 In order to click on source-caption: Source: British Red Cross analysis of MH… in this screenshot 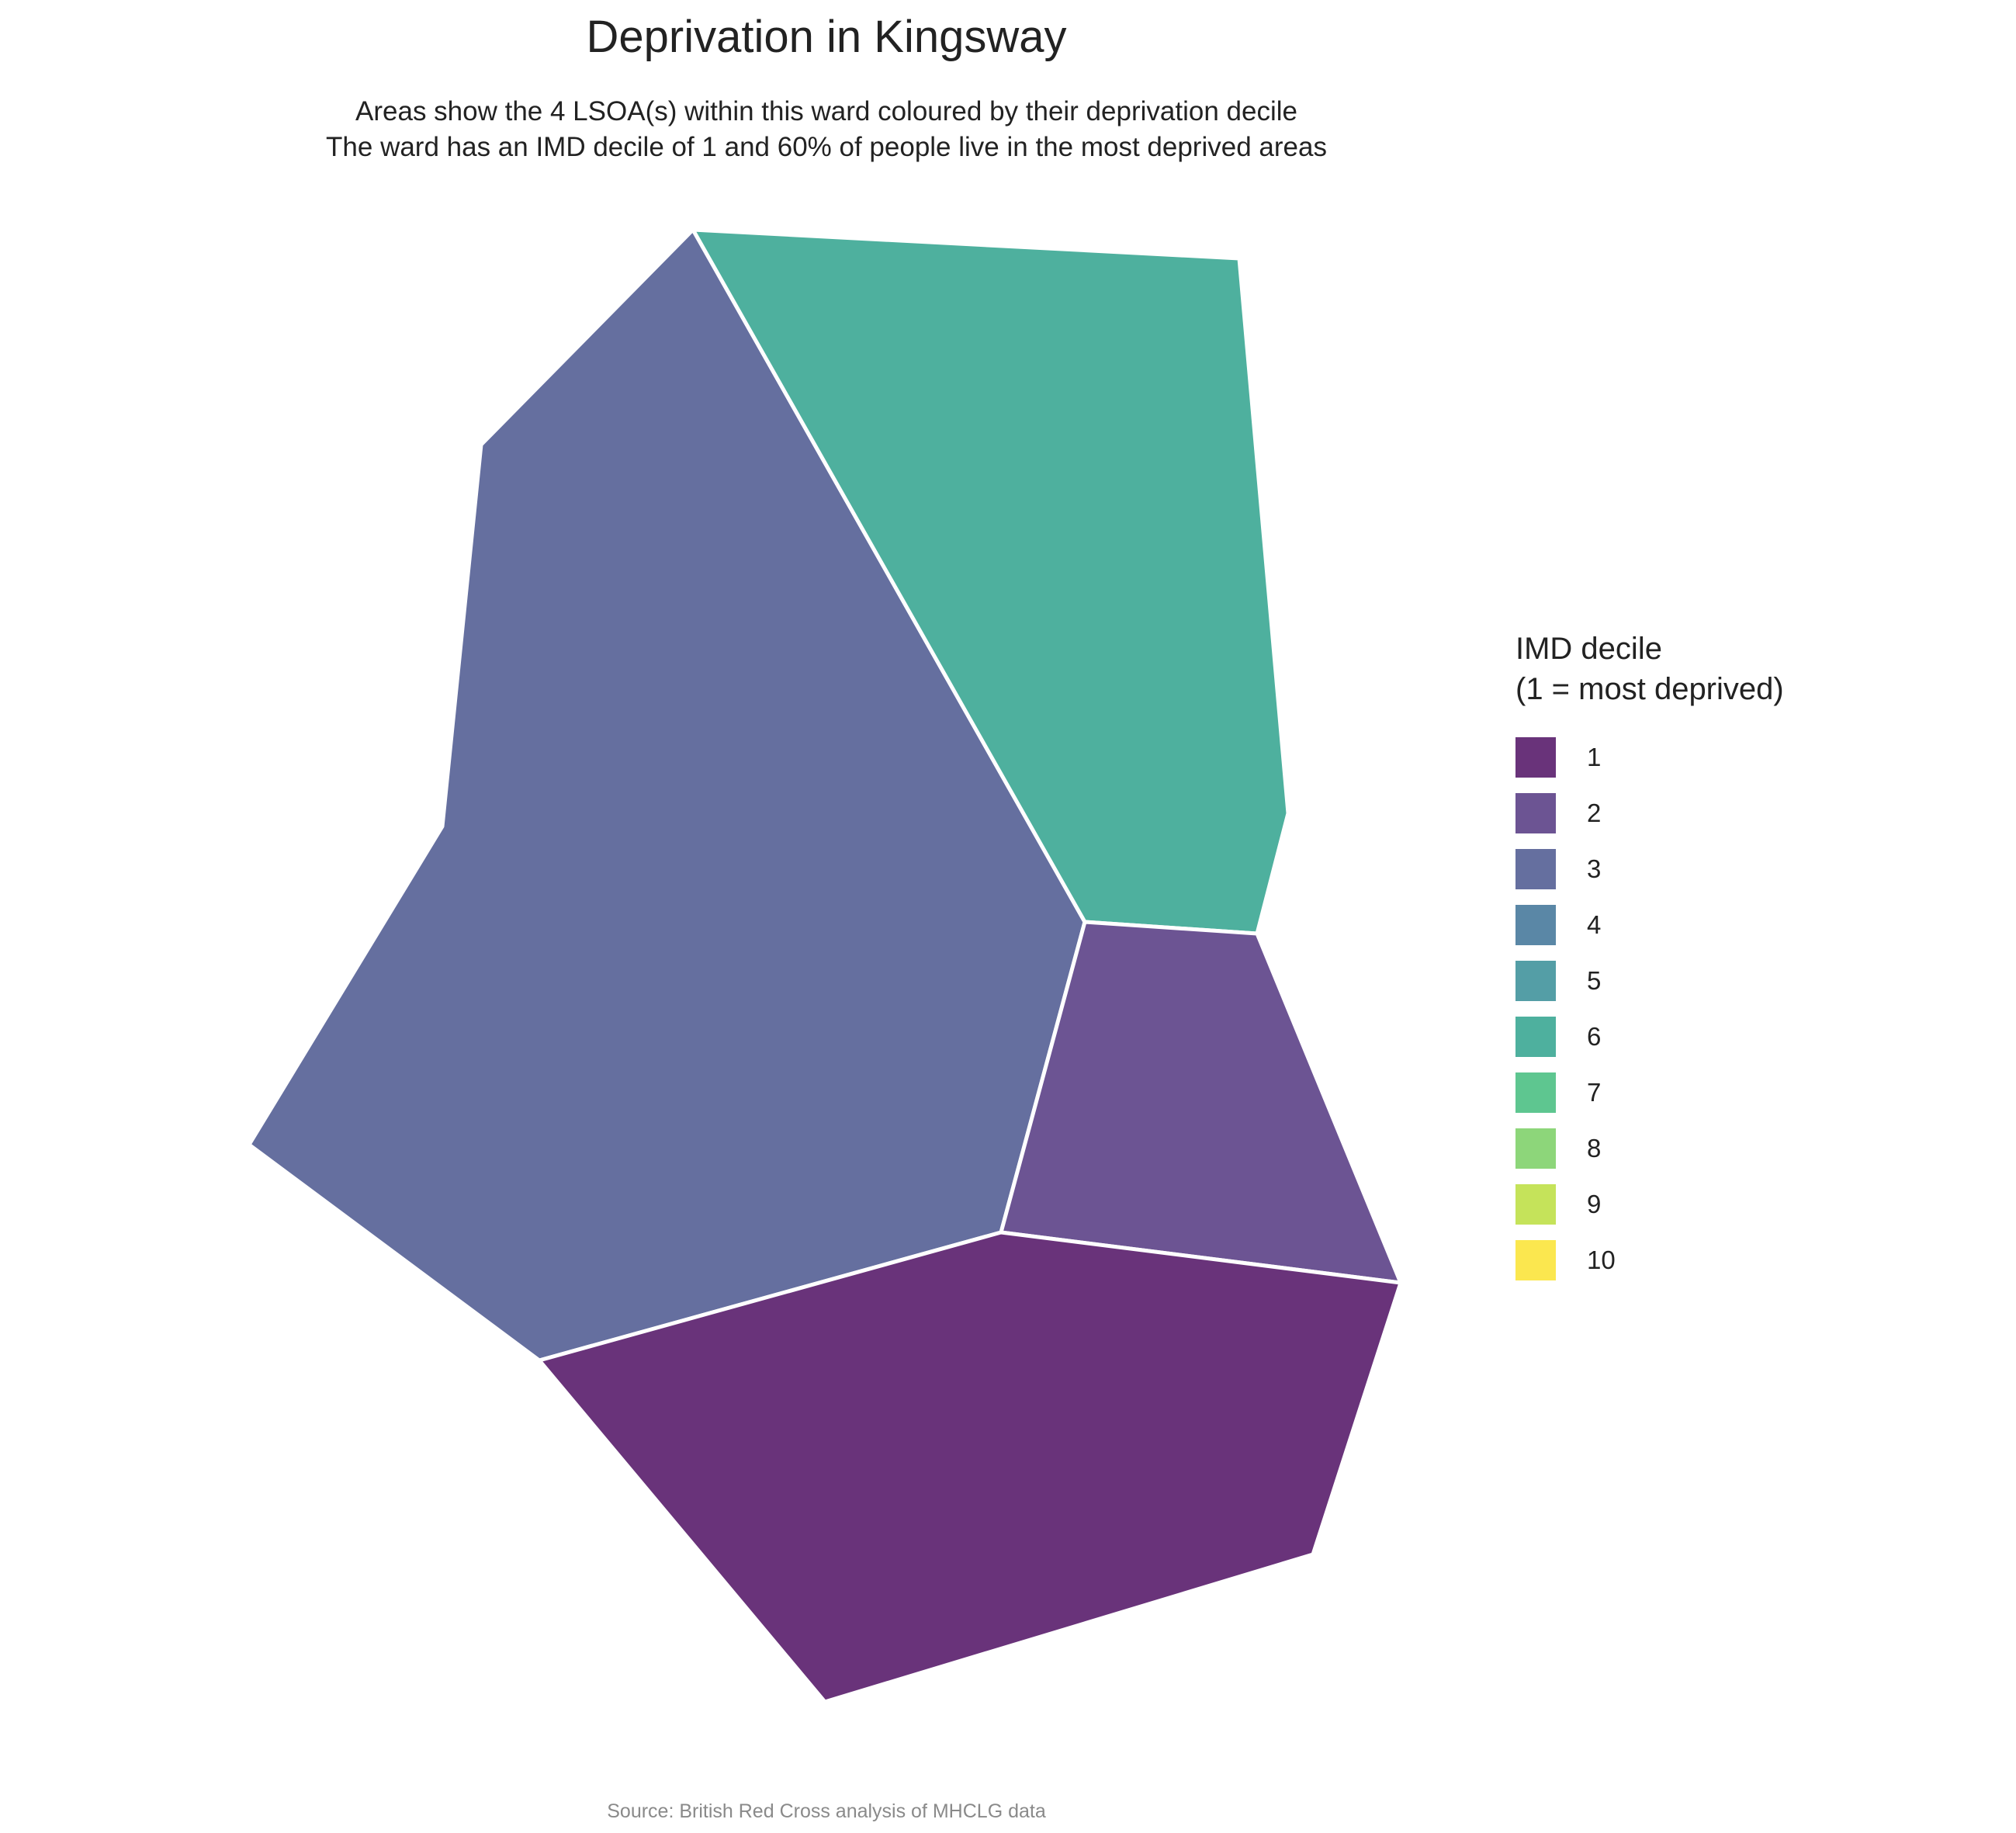, I will do `click(827, 1811)`.